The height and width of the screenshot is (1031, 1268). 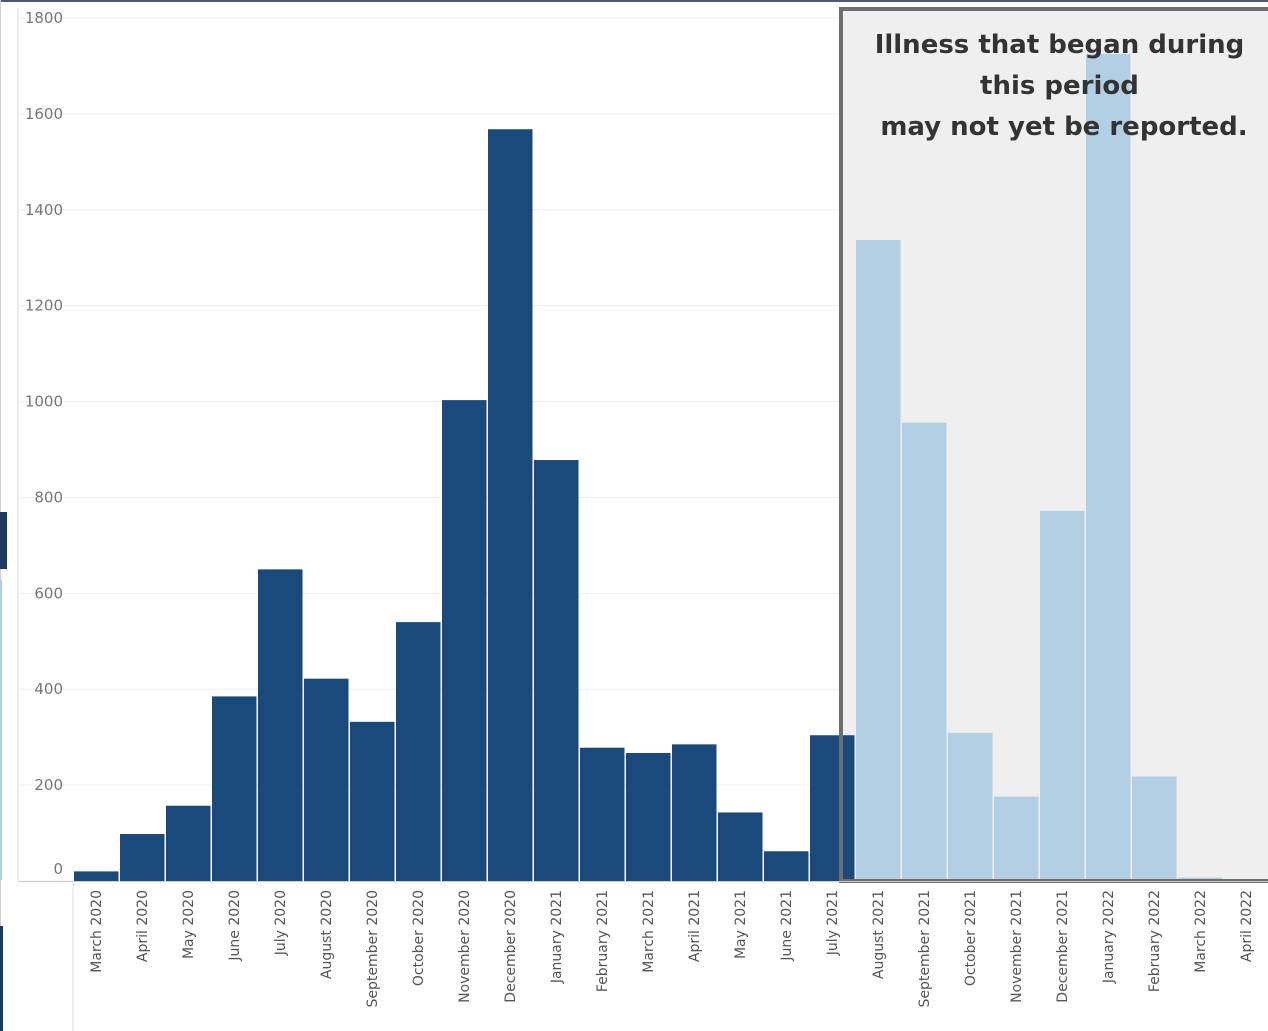 What do you see at coordinates (143, 926) in the screenshot?
I see `x-tick-label: April 2020` at bounding box center [143, 926].